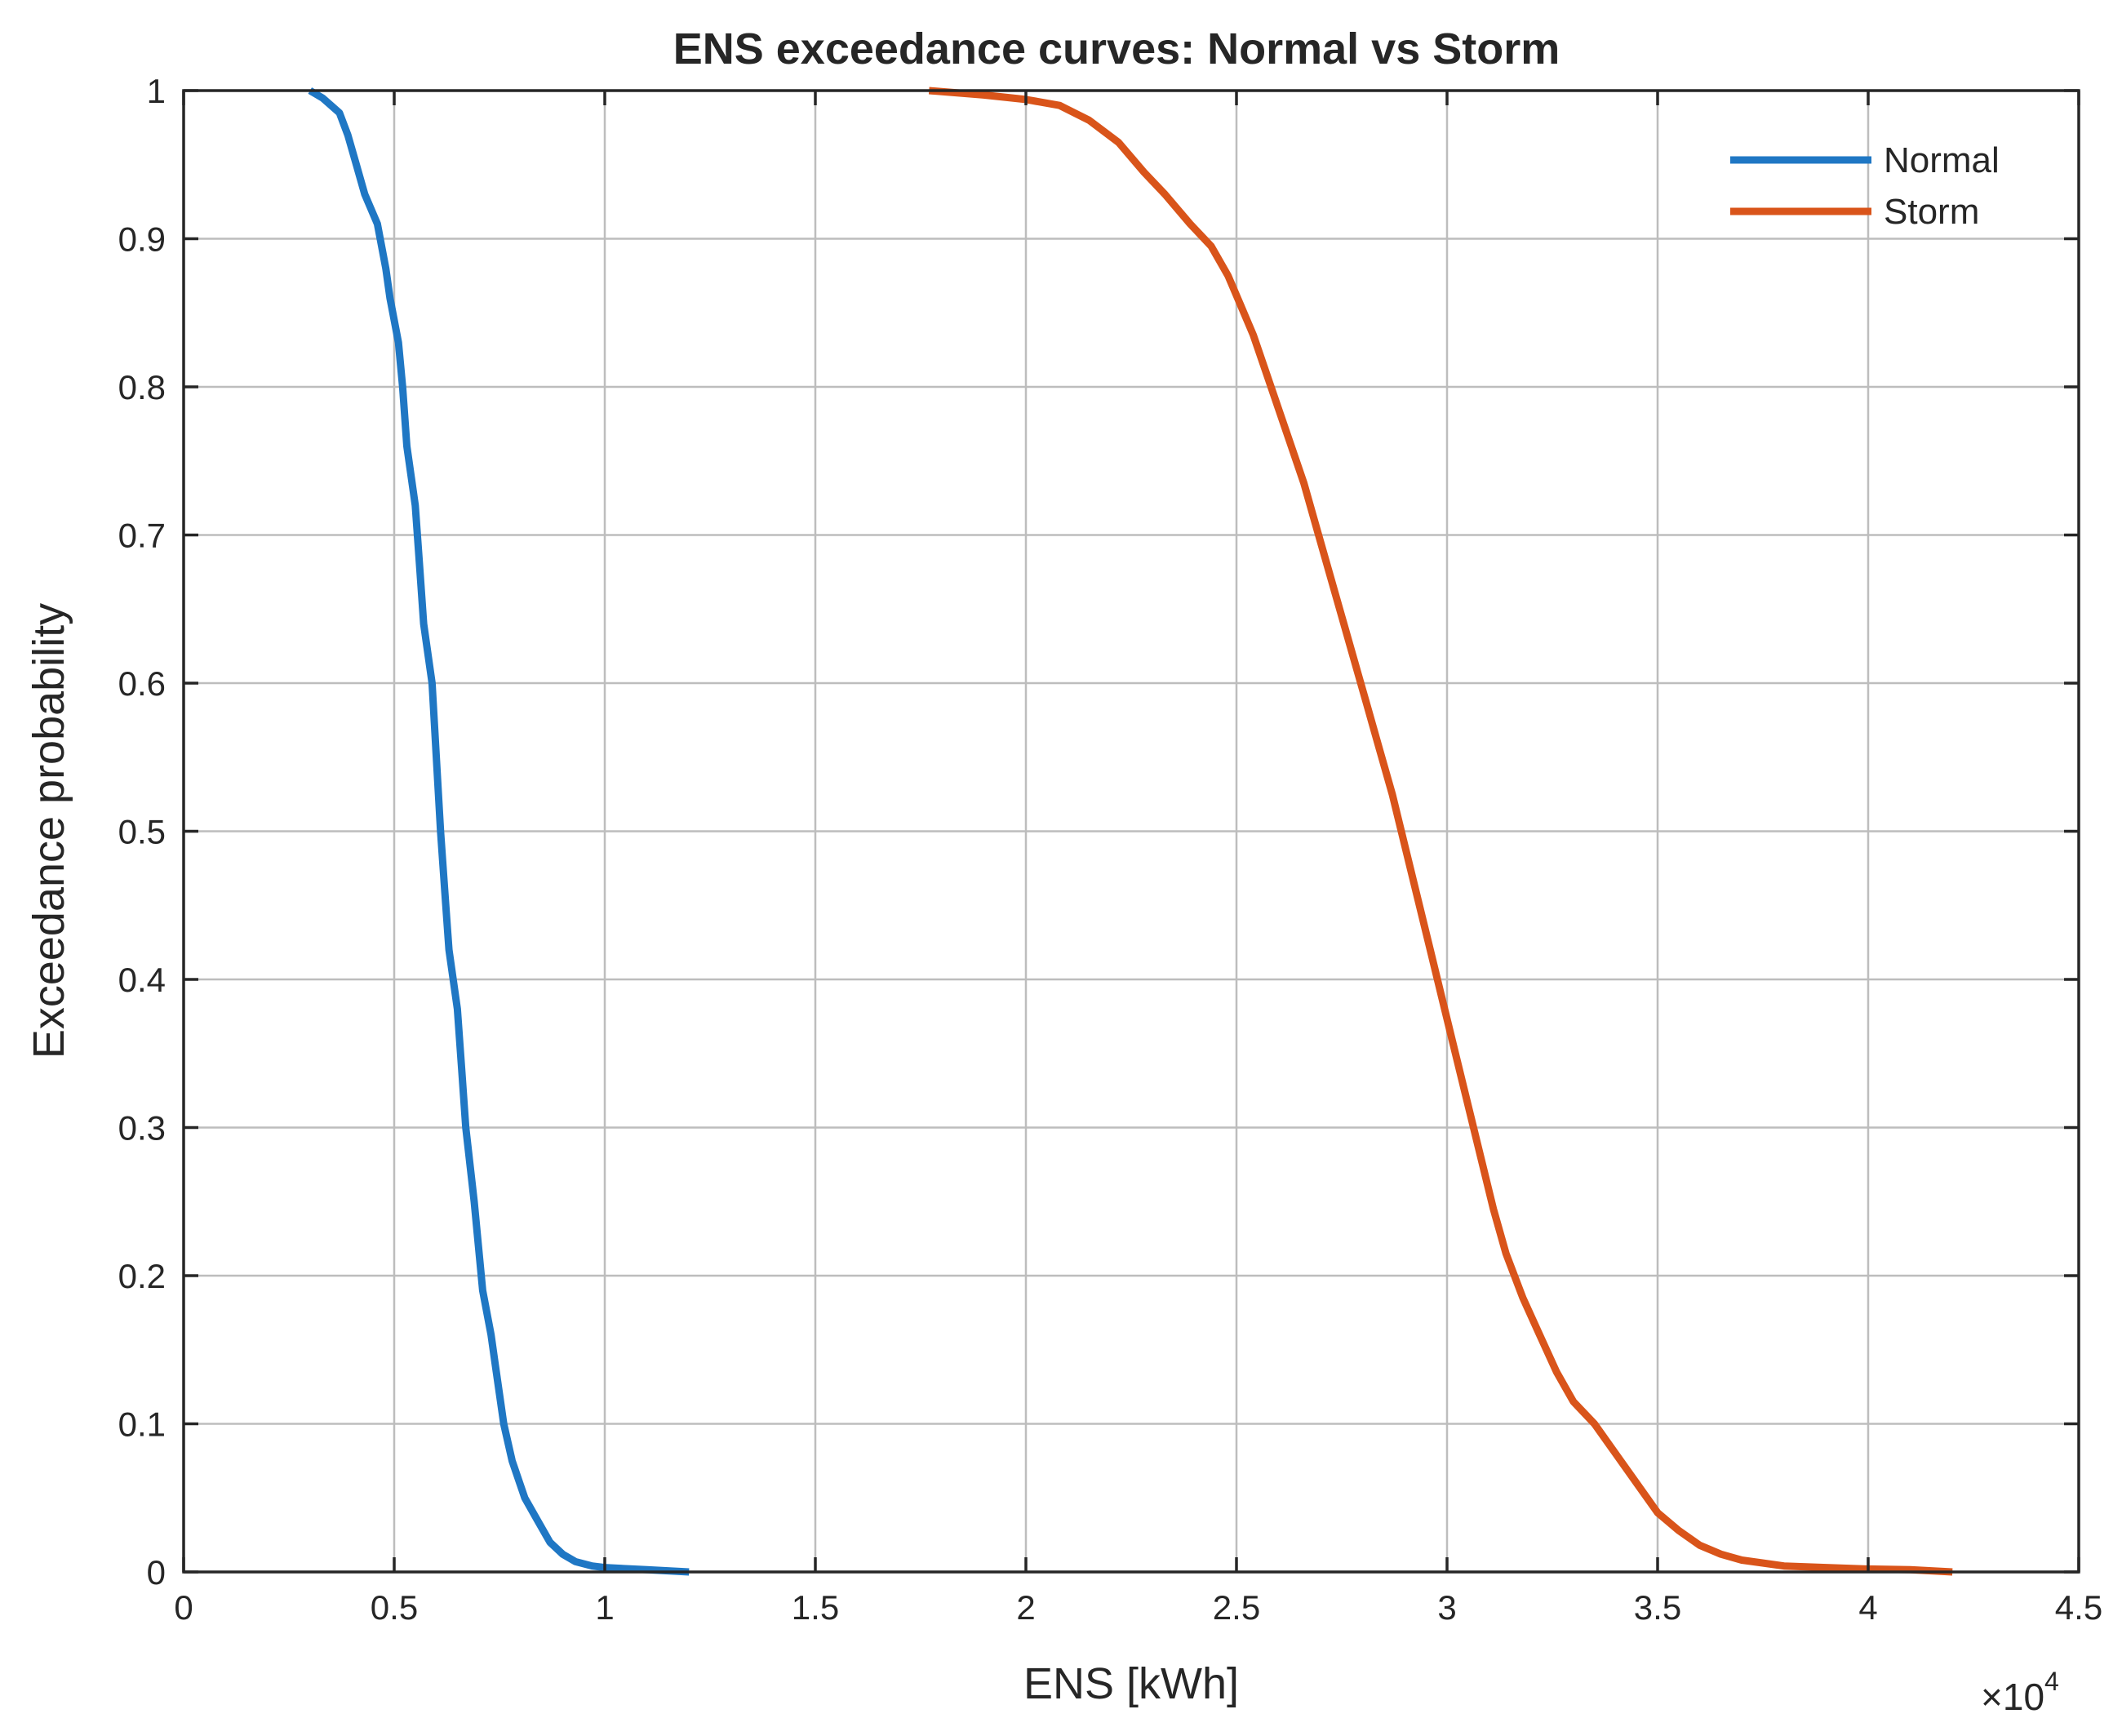 The width and height of the screenshot is (2122, 1736). Describe the element at coordinates (604, 1607) in the screenshot. I see `x-tick-label: 1` at that location.